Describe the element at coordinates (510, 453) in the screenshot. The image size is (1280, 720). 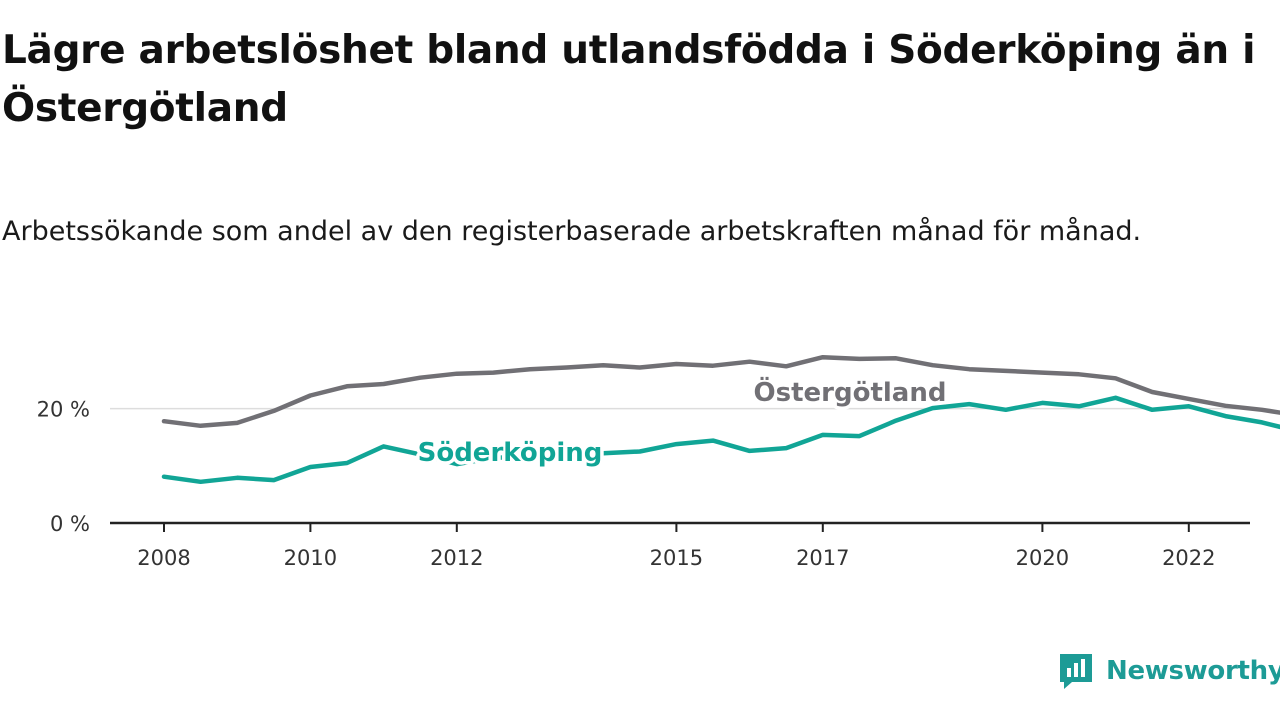
I see `series-name-label: Söderköping` at that location.